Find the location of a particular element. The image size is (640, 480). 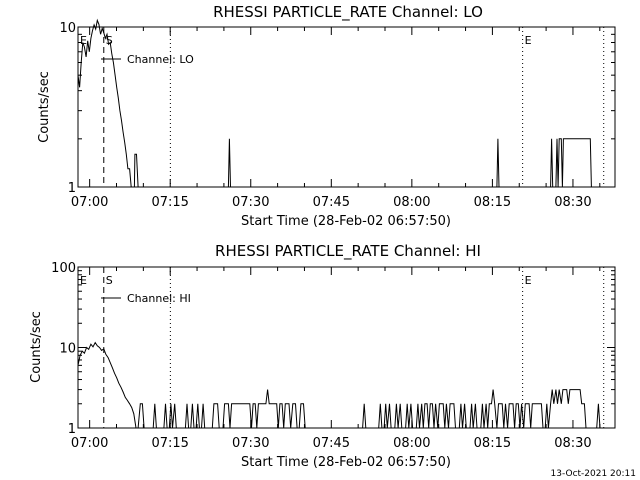

legend-label: Channel: HI is located at coordinates (159, 298).